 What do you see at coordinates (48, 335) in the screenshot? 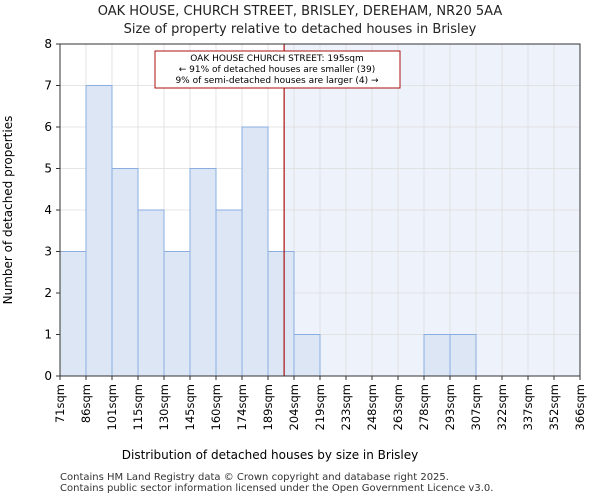
I see `y-tick-label: 1` at bounding box center [48, 335].